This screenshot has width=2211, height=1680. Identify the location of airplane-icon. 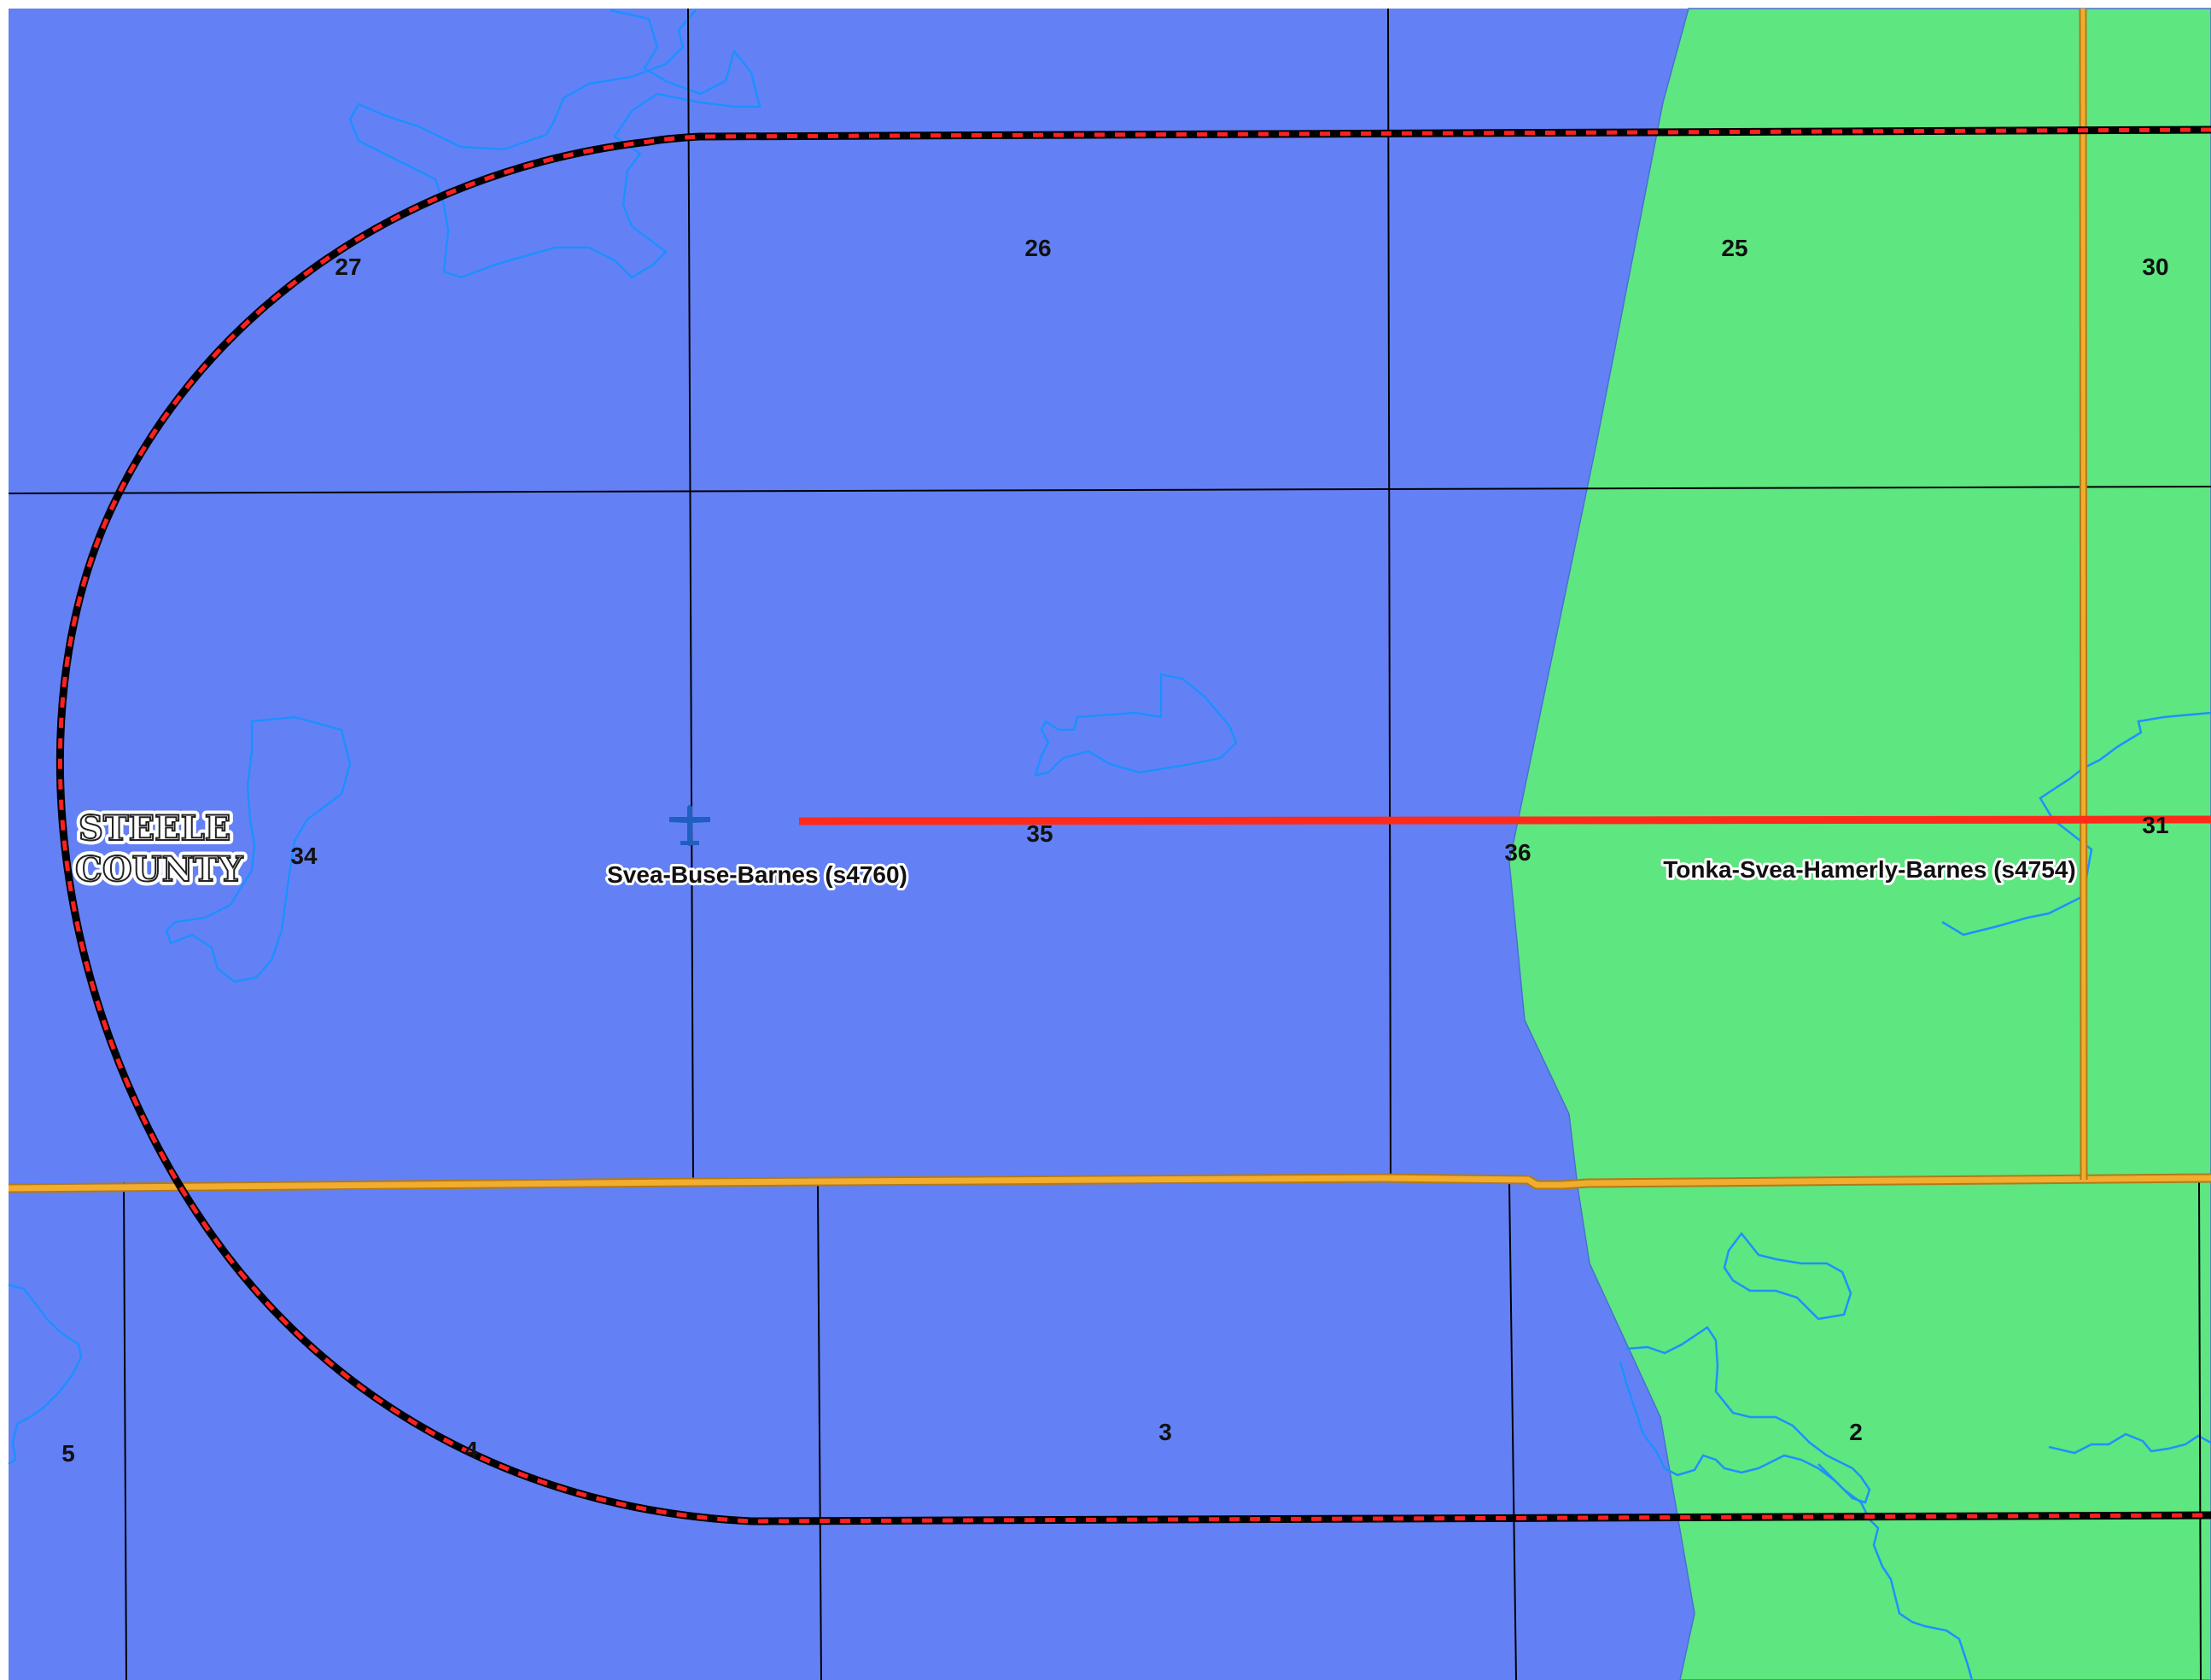
(689, 825).